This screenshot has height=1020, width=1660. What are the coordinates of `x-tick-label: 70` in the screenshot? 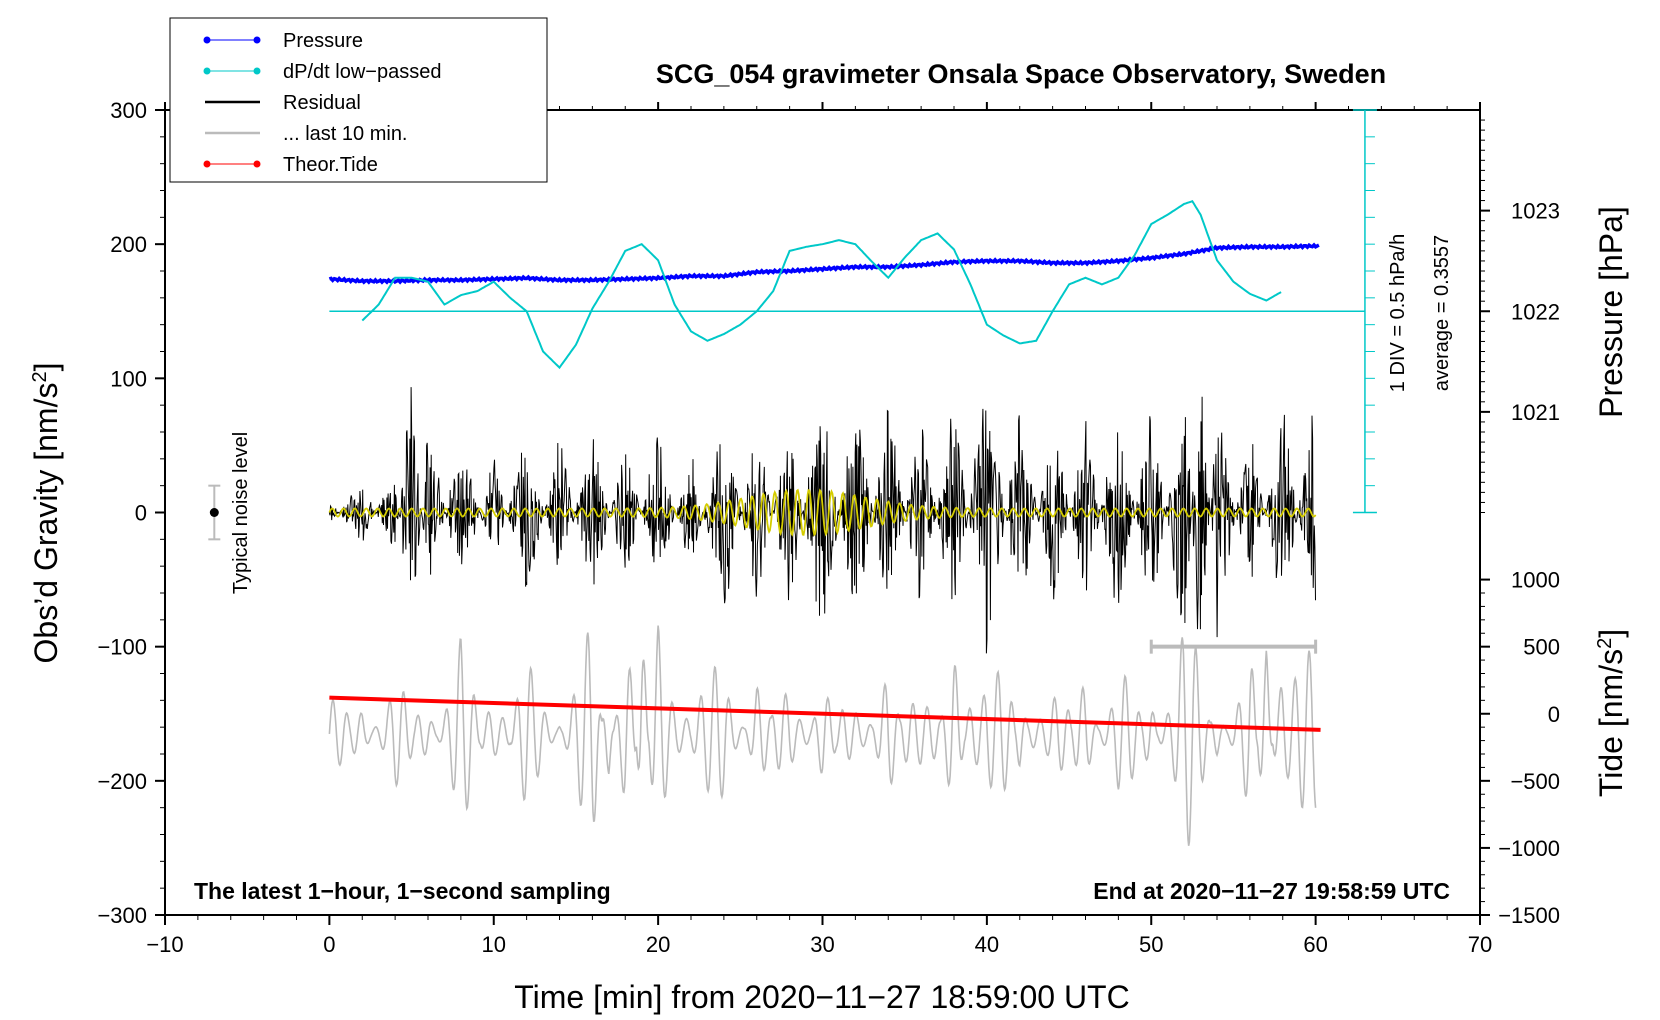 It's located at (1480, 944).